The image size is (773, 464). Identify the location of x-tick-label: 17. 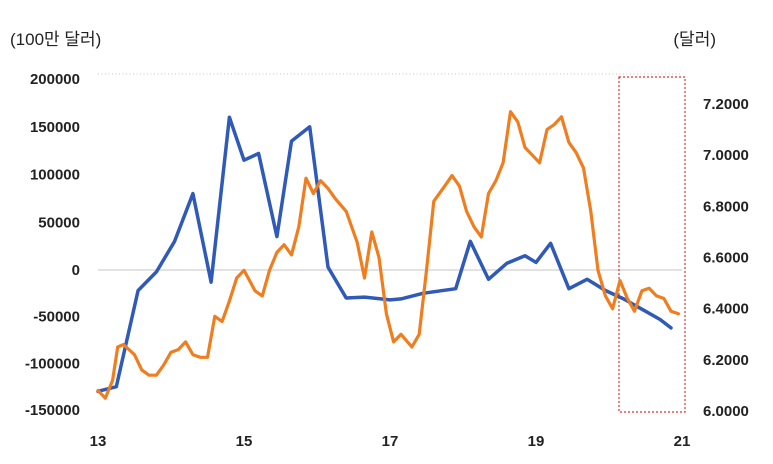
(390, 441).